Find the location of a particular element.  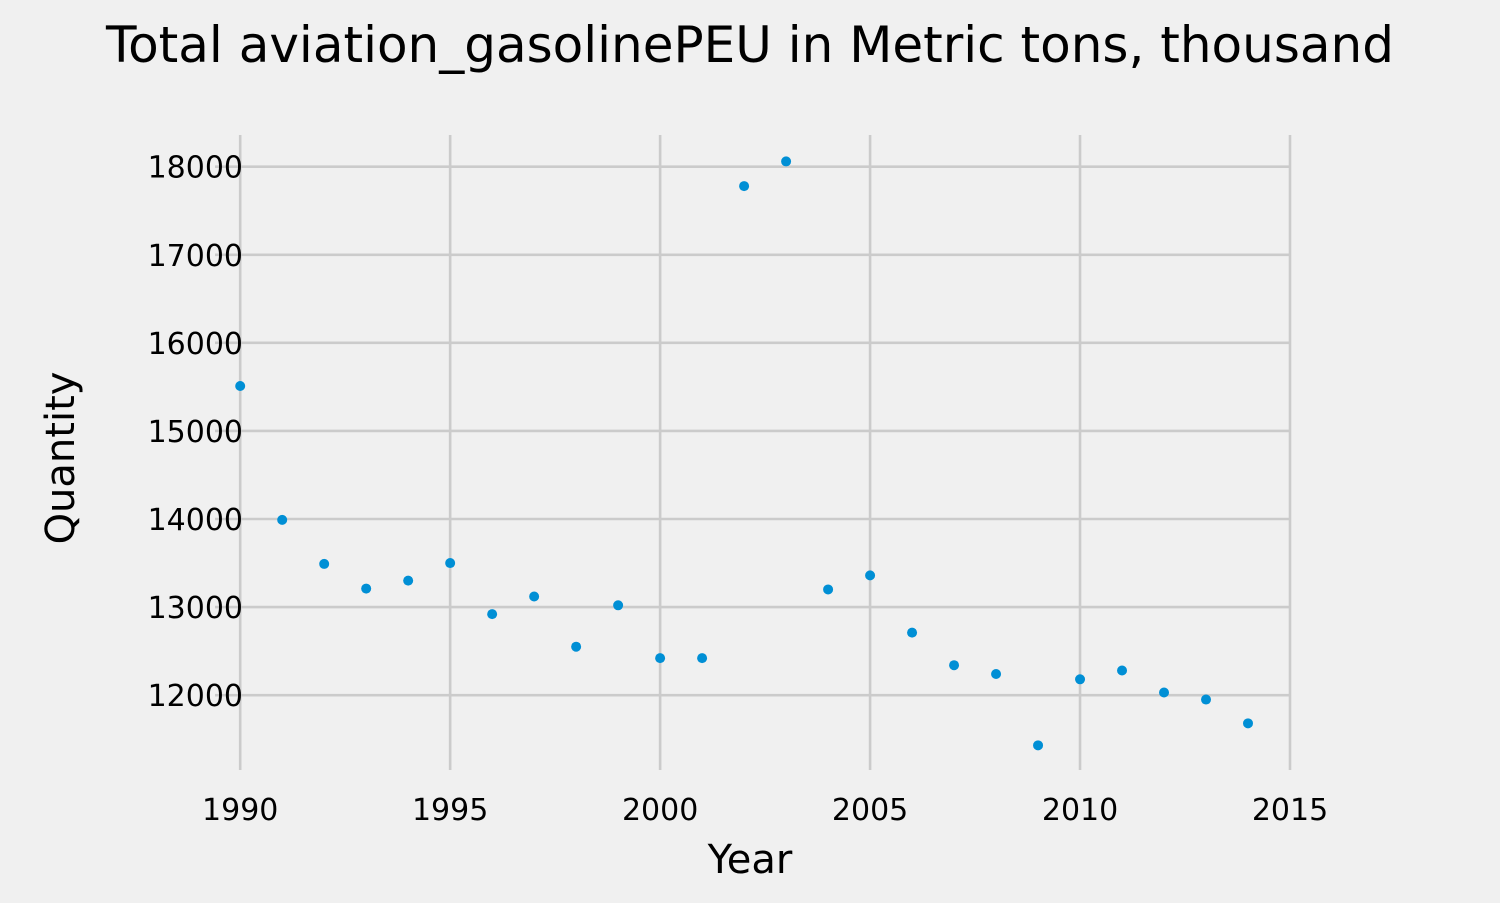

x-tick-label: 1990 is located at coordinates (240, 810).